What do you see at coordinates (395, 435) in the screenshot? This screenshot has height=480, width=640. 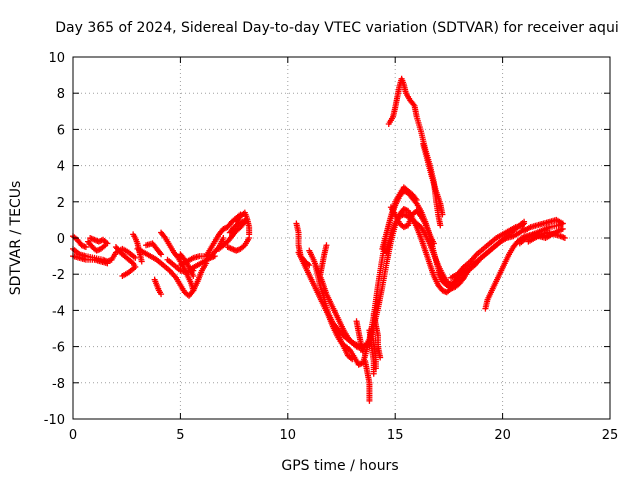 I see `x-tick-label: 15` at bounding box center [395, 435].